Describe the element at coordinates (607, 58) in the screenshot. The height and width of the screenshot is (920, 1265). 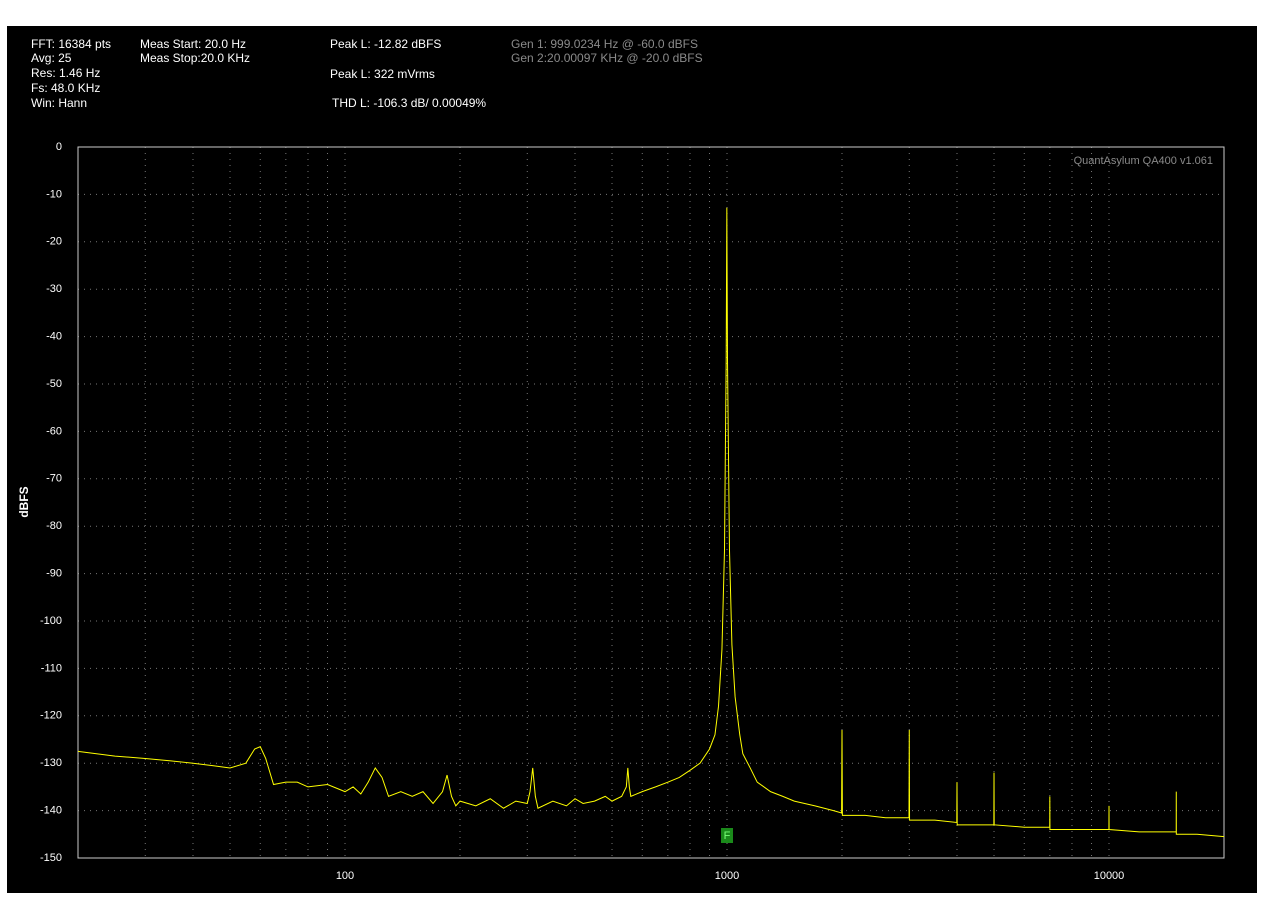
I see `info-text: Gen 2:20.00097 KHz @ -20.0 dBFS` at that location.